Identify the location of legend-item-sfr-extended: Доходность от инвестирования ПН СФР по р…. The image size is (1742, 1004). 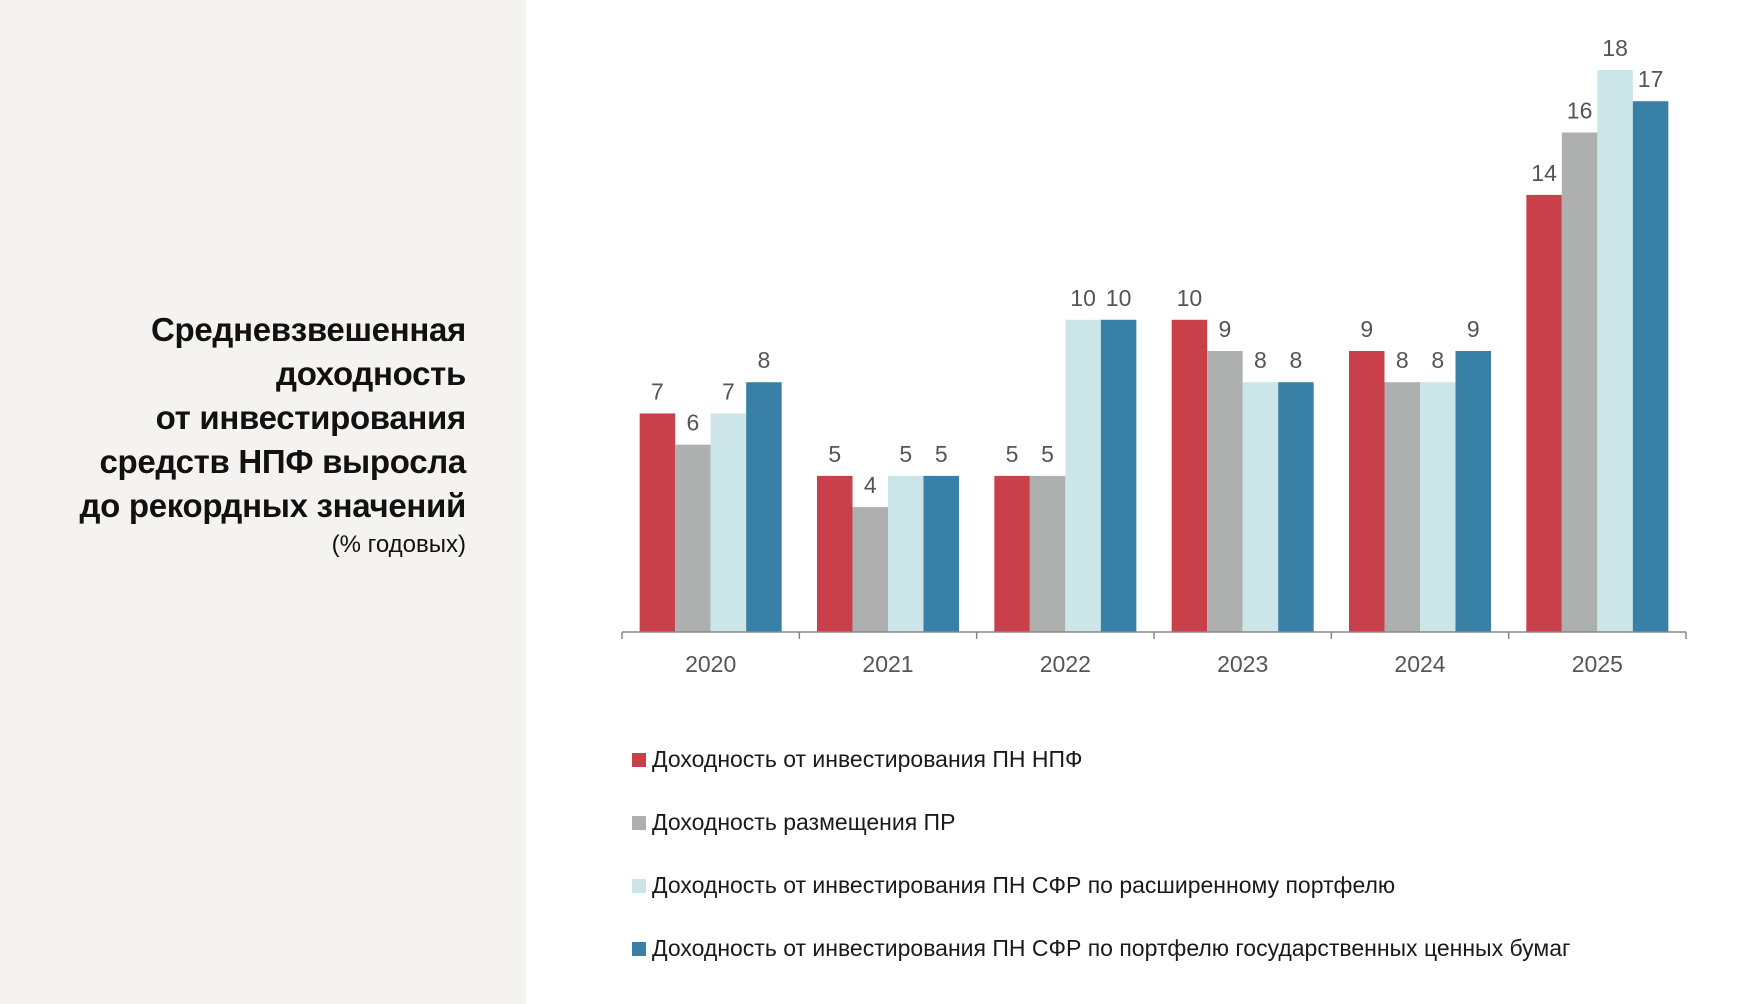
(1101, 885).